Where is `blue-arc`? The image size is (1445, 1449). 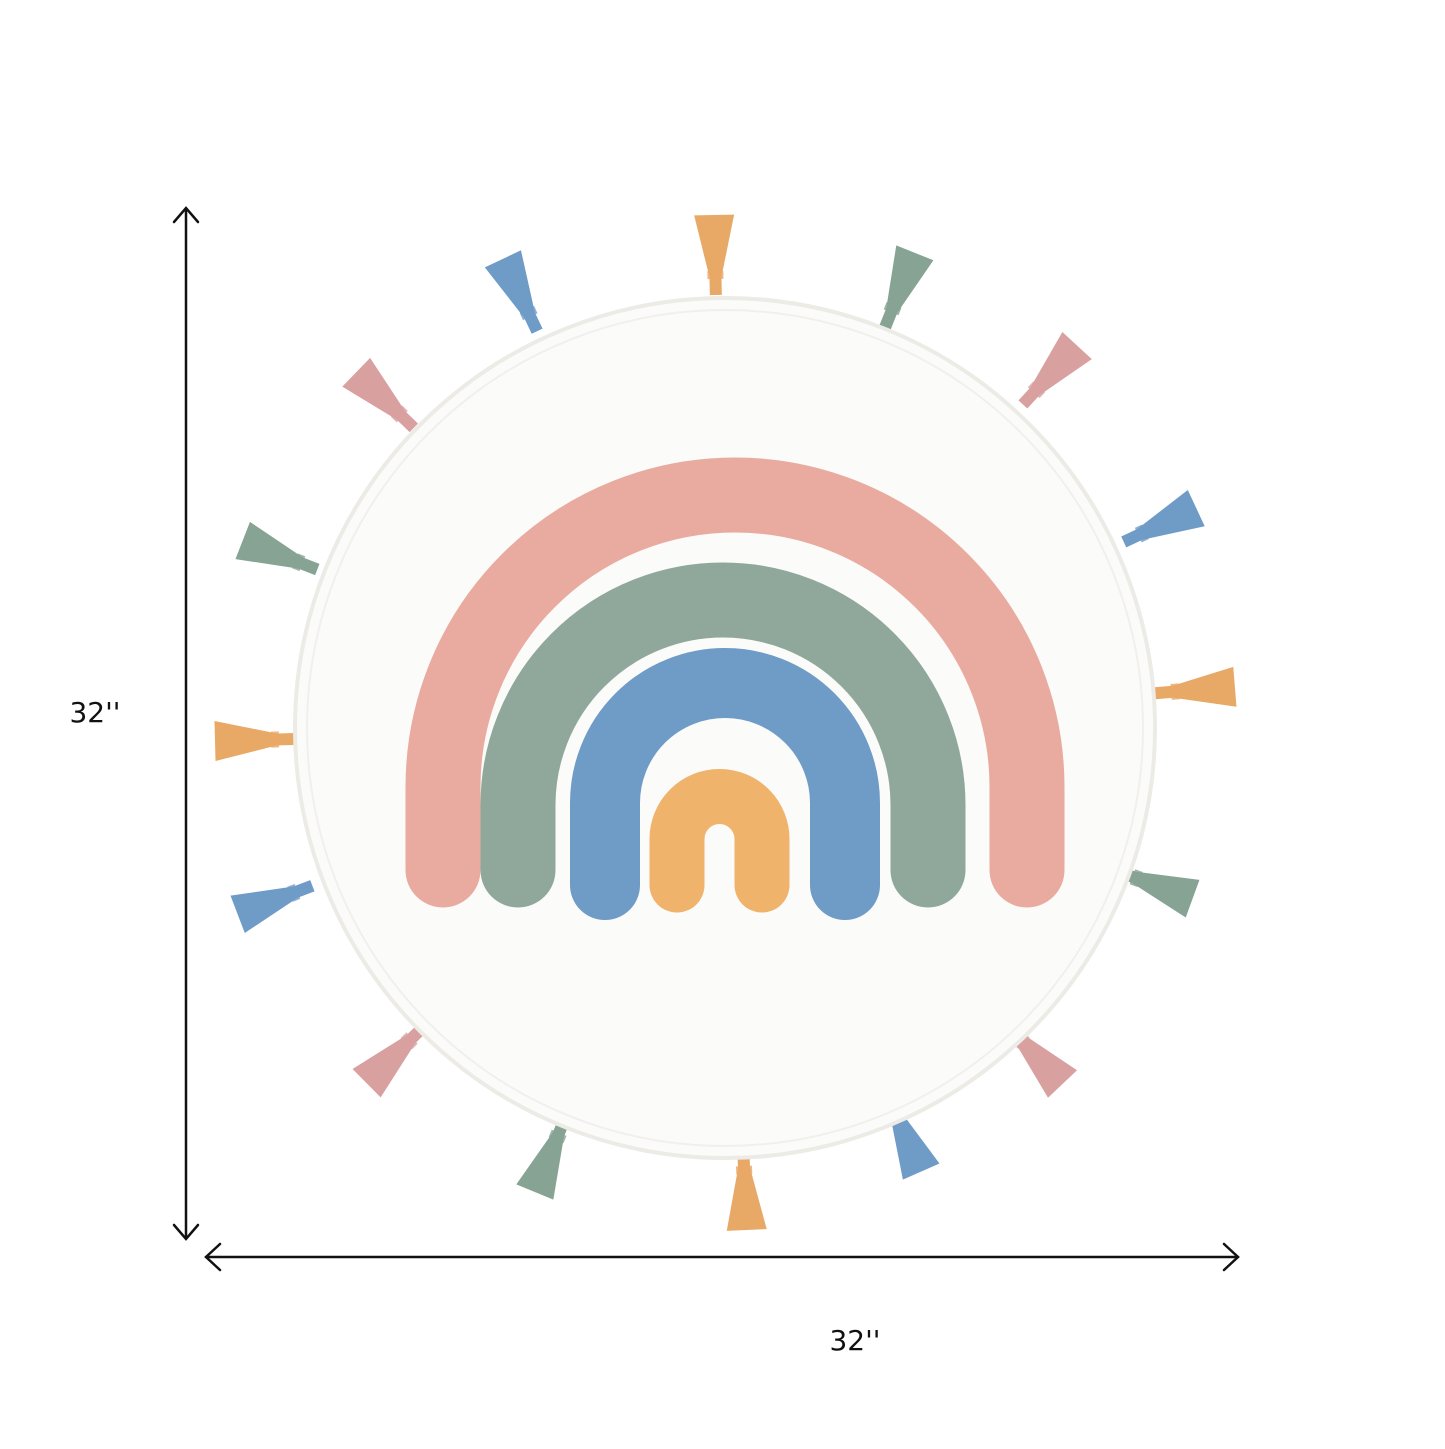
blue-arc is located at coordinates (725, 784).